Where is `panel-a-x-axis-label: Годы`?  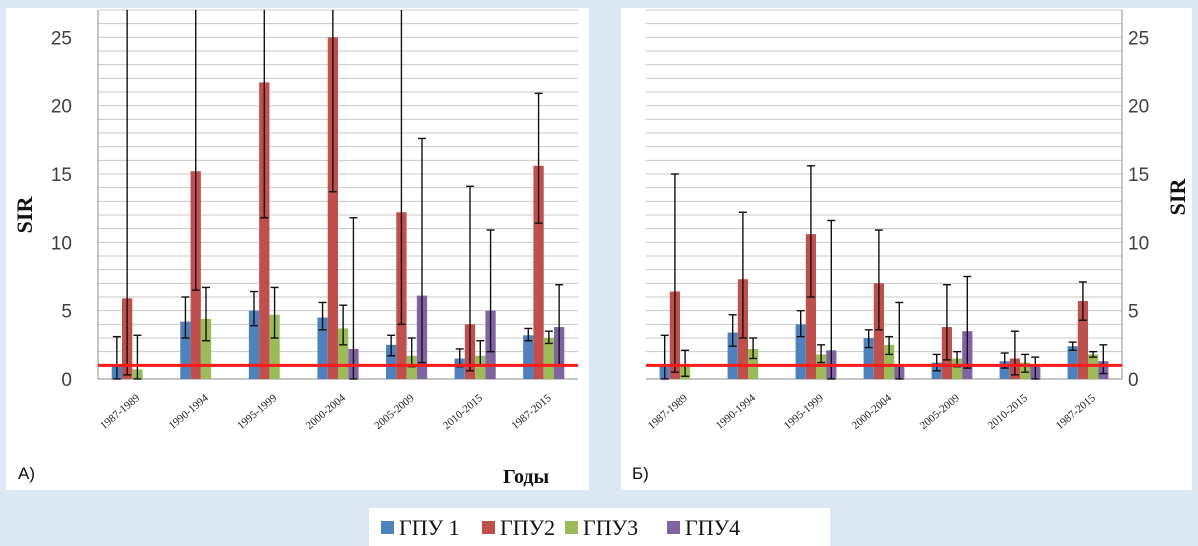 panel-a-x-axis-label: Годы is located at coordinates (526, 477).